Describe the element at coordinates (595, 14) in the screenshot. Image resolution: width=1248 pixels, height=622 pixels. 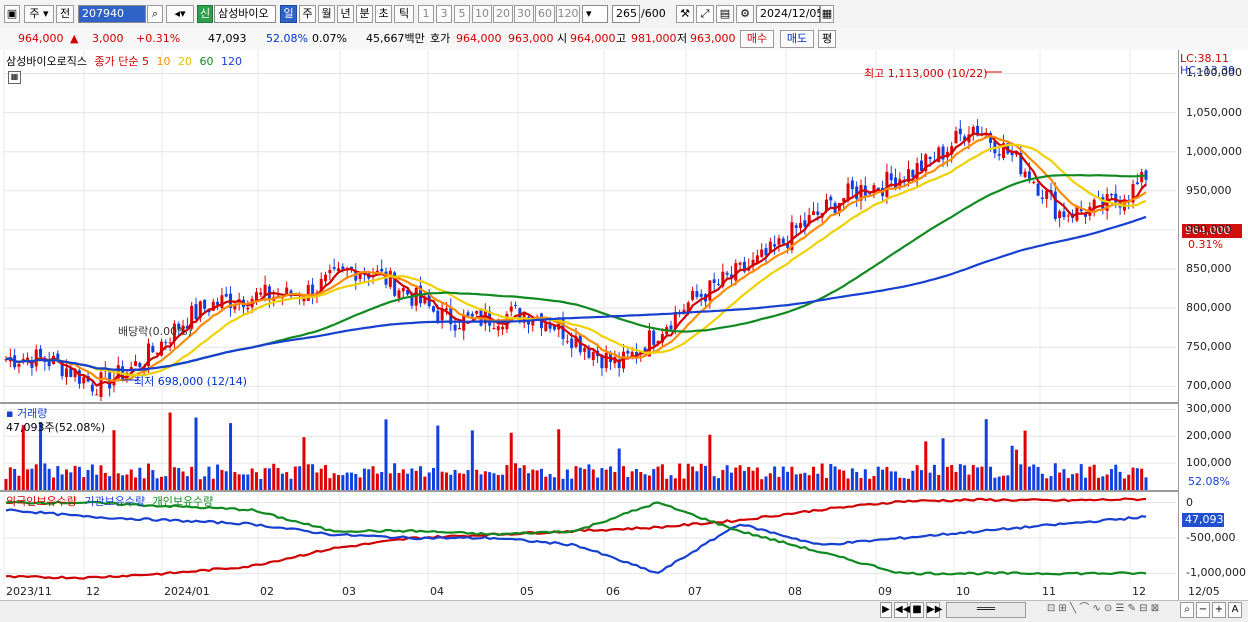
I see `count-dropdown: ▾` at that location.